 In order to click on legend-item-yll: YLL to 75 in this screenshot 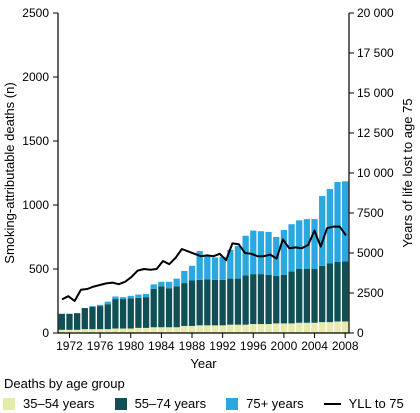, I will do `click(363, 403)`.